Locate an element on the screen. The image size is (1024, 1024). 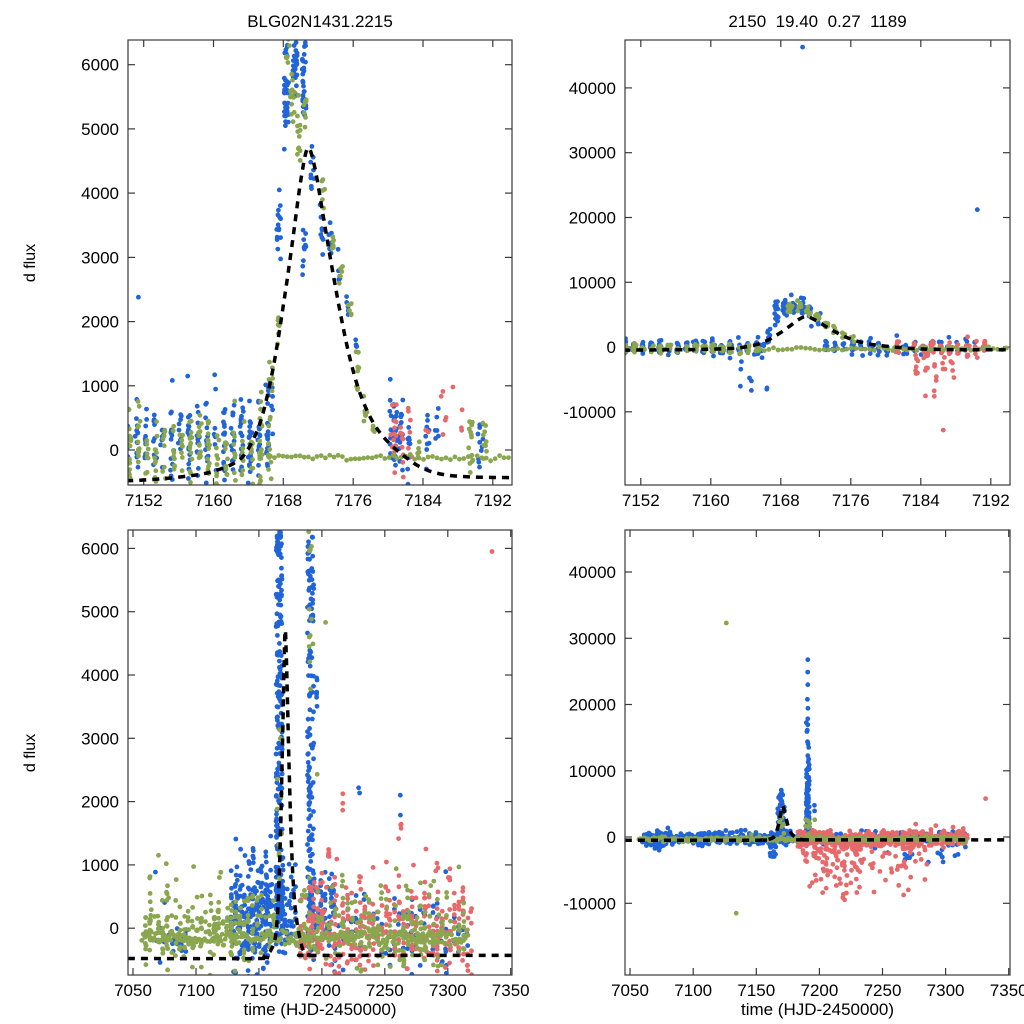
series-green-bottom-left is located at coordinates (305, 752).